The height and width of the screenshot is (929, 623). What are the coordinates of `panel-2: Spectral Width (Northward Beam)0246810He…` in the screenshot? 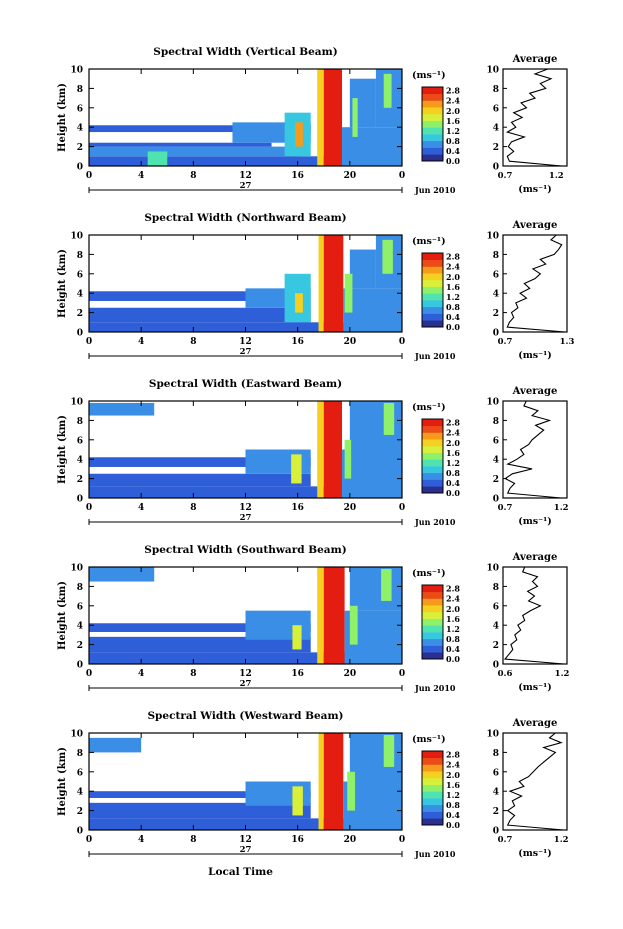 It's located at (315, 286).